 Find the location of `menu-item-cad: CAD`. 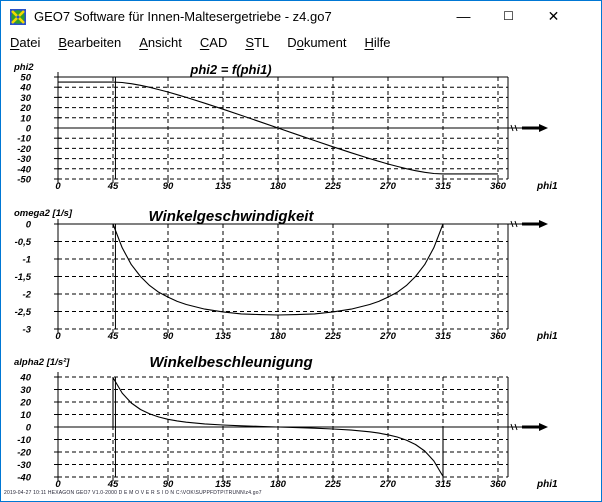

menu-item-cad: CAD is located at coordinates (213, 42).